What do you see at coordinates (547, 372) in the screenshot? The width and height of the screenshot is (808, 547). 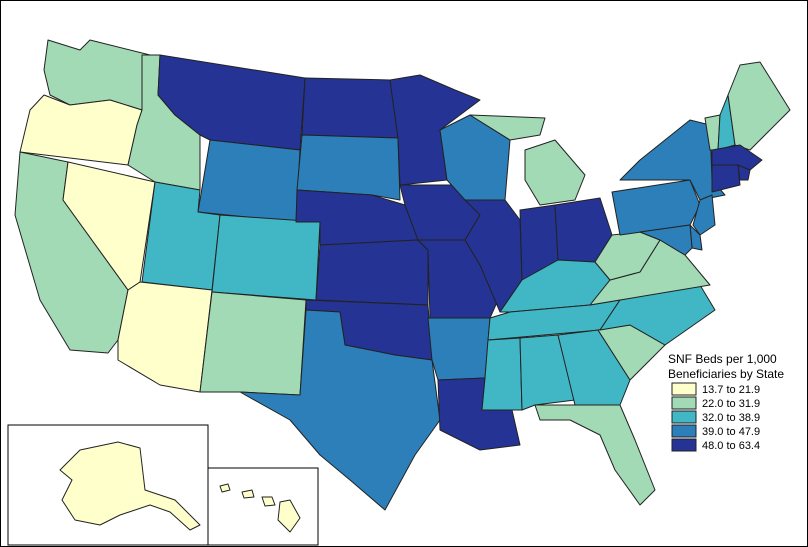 I see `state-al` at bounding box center [547, 372].